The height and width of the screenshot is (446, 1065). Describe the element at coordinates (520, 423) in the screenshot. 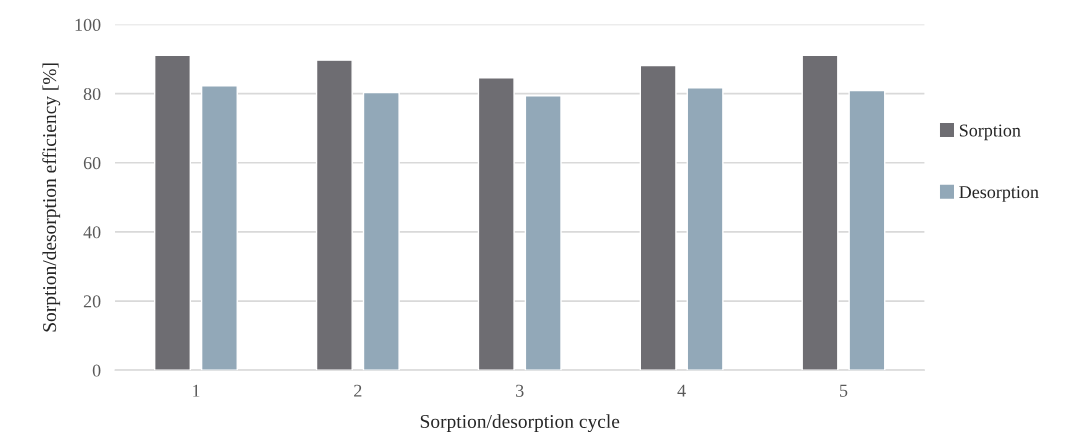

I see `x-axis-title: Sorption/desorption cycle` at that location.